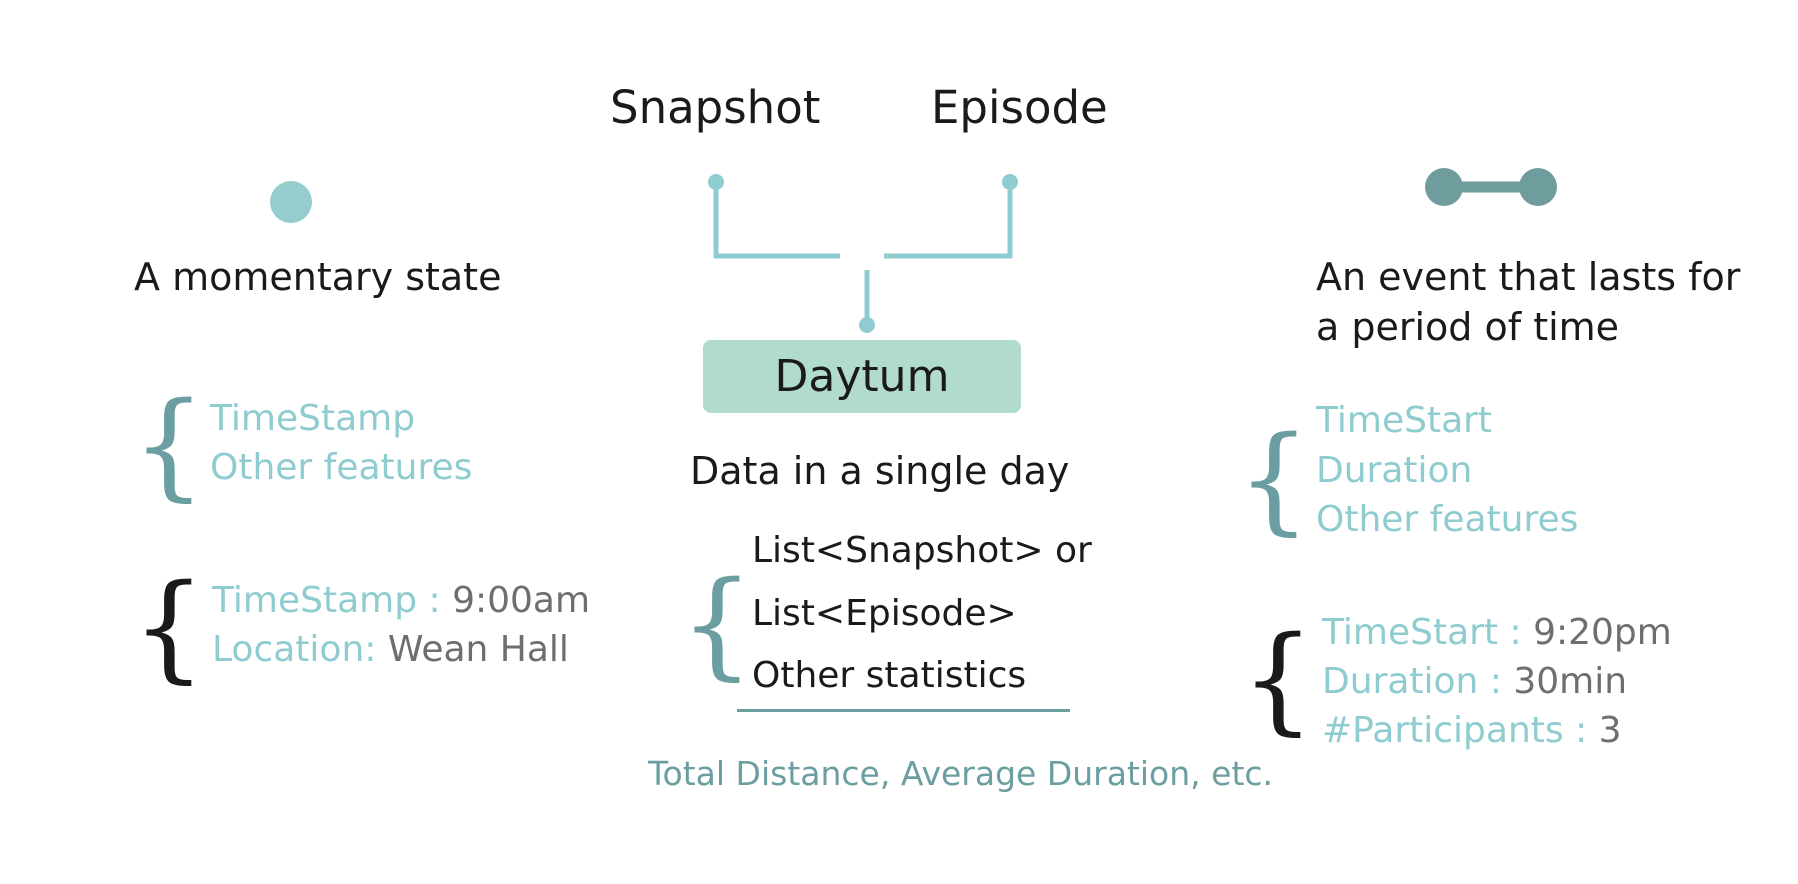 This screenshot has height=884, width=1798. What do you see at coordinates (1528, 277) in the screenshot?
I see `episode-description-line1: An event that lasts for` at bounding box center [1528, 277].